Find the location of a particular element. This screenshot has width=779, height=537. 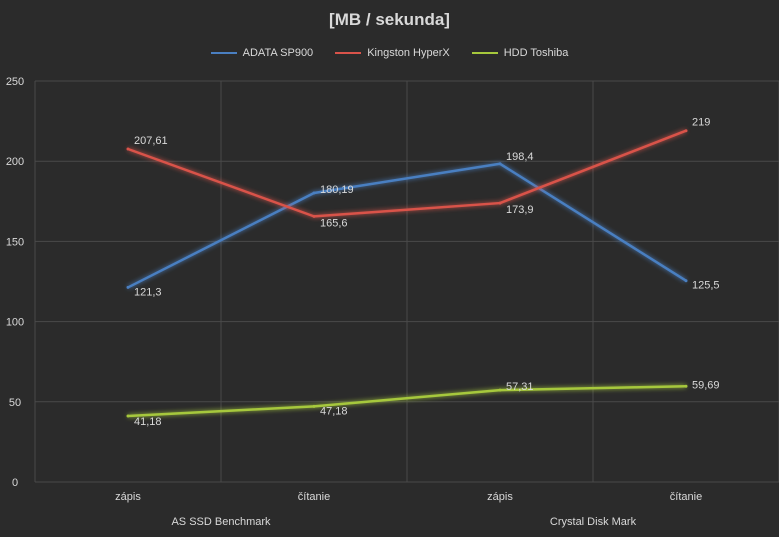

legend-item-kingston: Kingston HyperX is located at coordinates (392, 53).